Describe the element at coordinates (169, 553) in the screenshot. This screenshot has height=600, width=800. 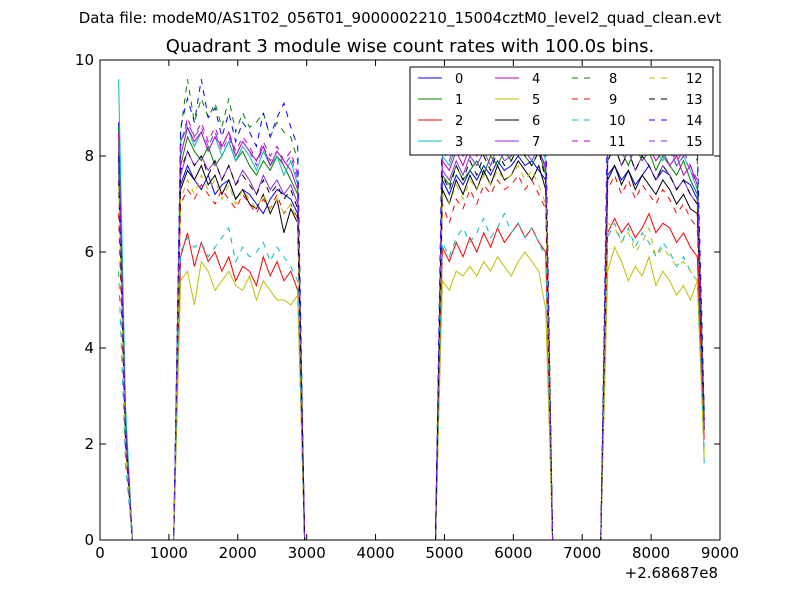
I see `x-tick-label: 1000` at that location.